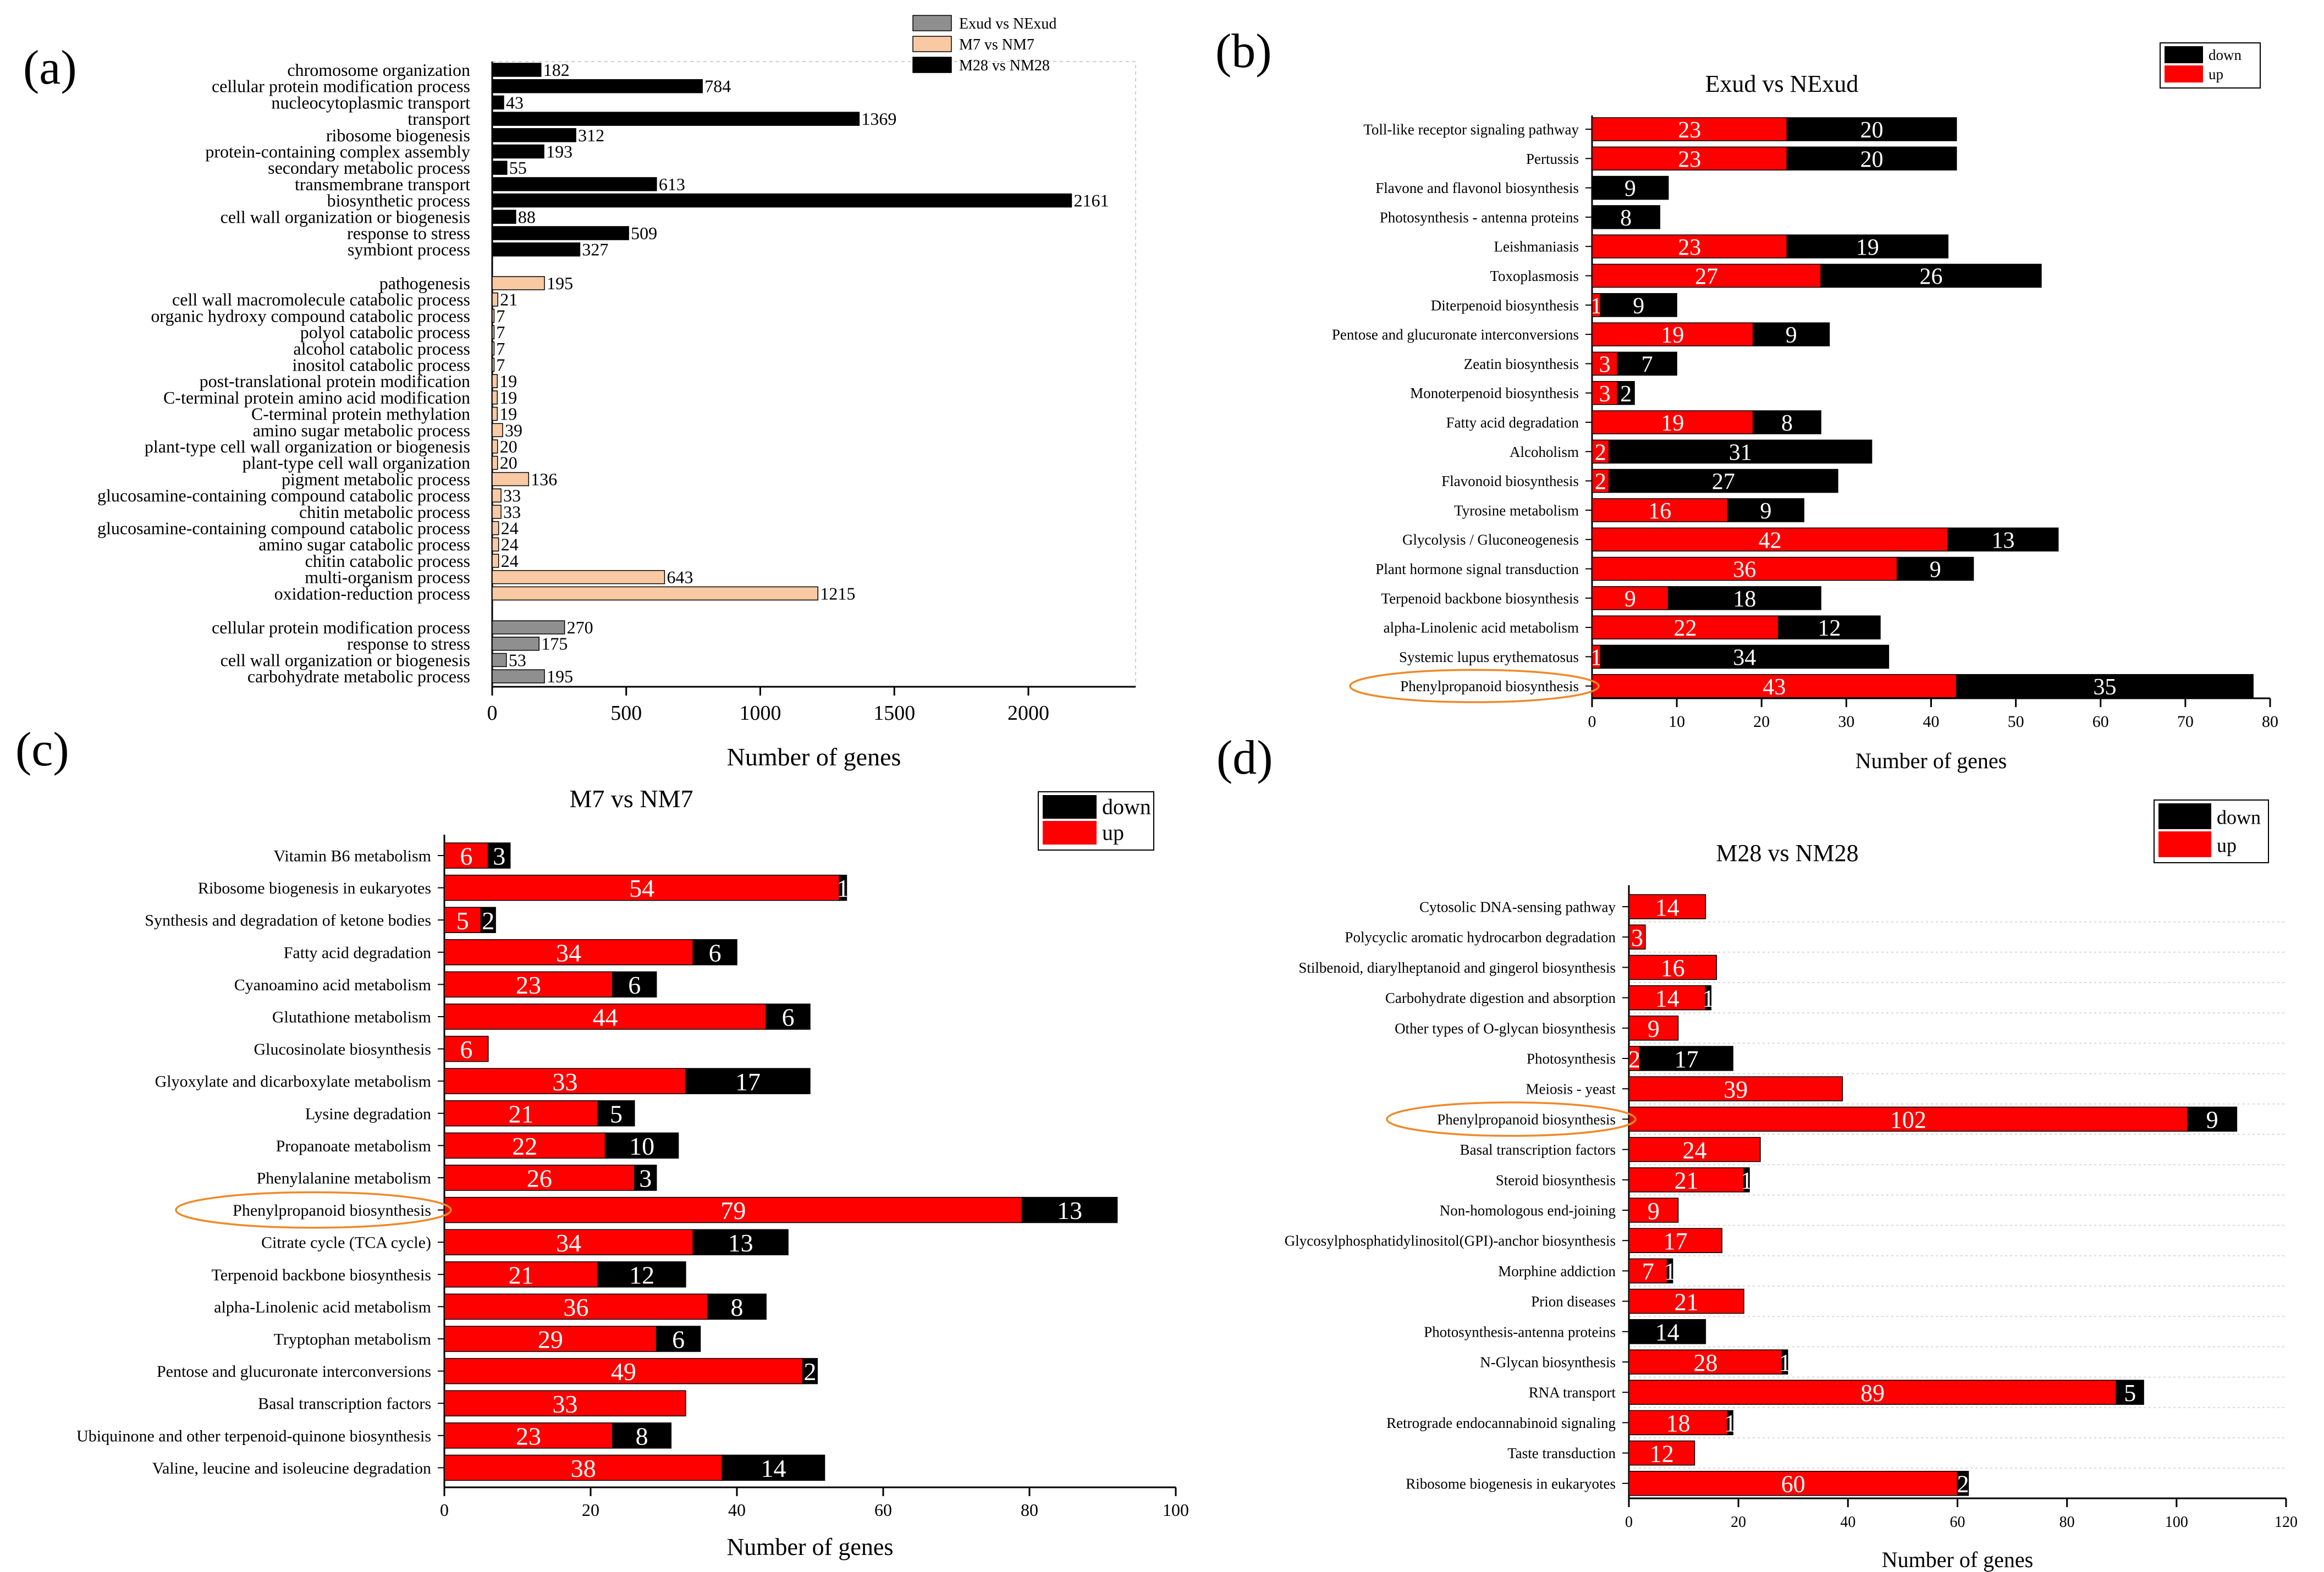 The width and height of the screenshot is (2324, 1572). I want to click on panel-b-bar-up-value: 22, so click(1685, 628).